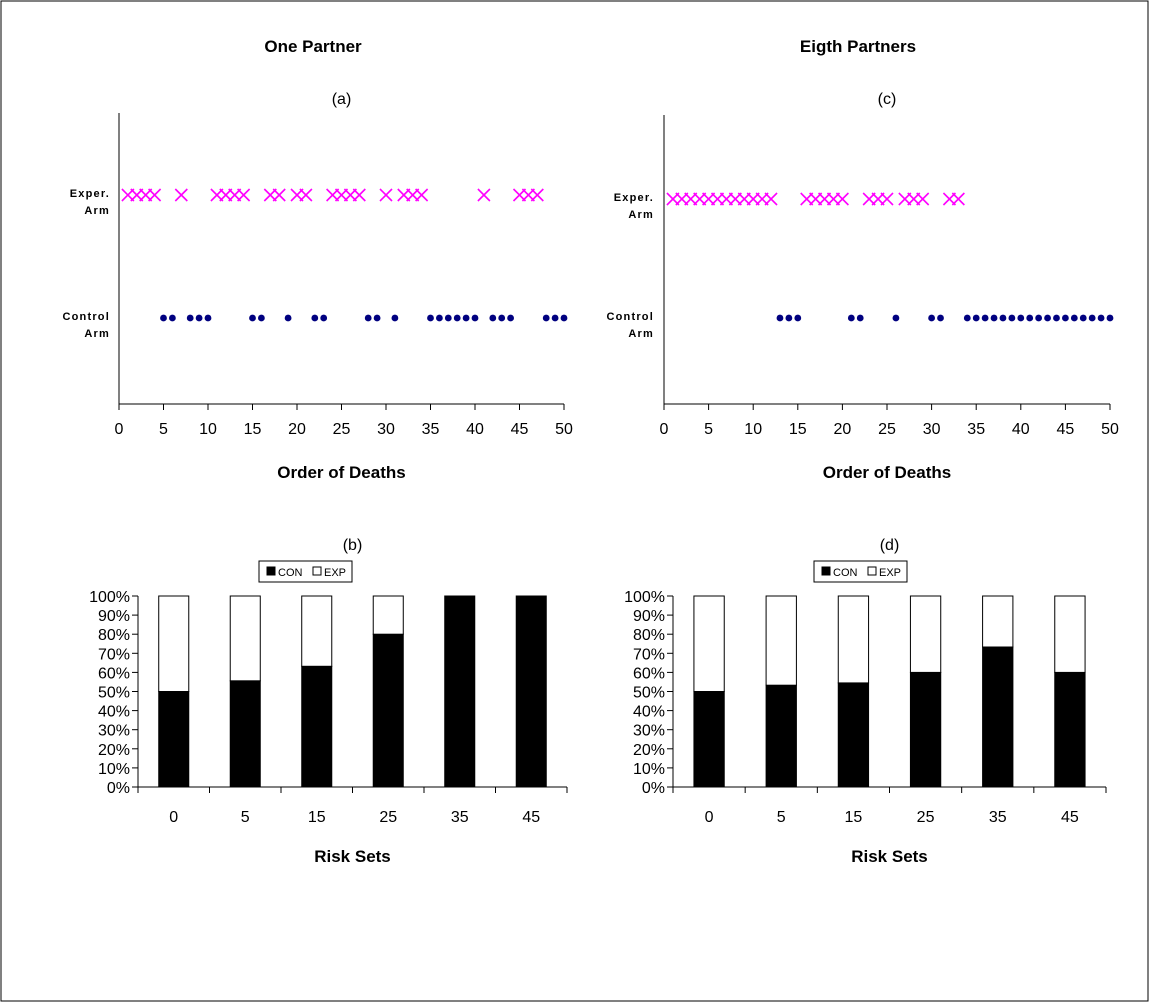 The width and height of the screenshot is (1149, 1002). What do you see at coordinates (1110, 429) in the screenshot?
I see `x-tick-label: 50` at bounding box center [1110, 429].